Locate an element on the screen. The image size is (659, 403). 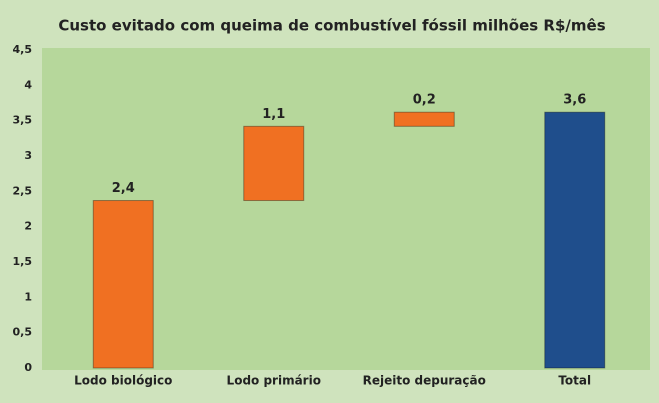
data-label: 0,2 is located at coordinates (424, 100).